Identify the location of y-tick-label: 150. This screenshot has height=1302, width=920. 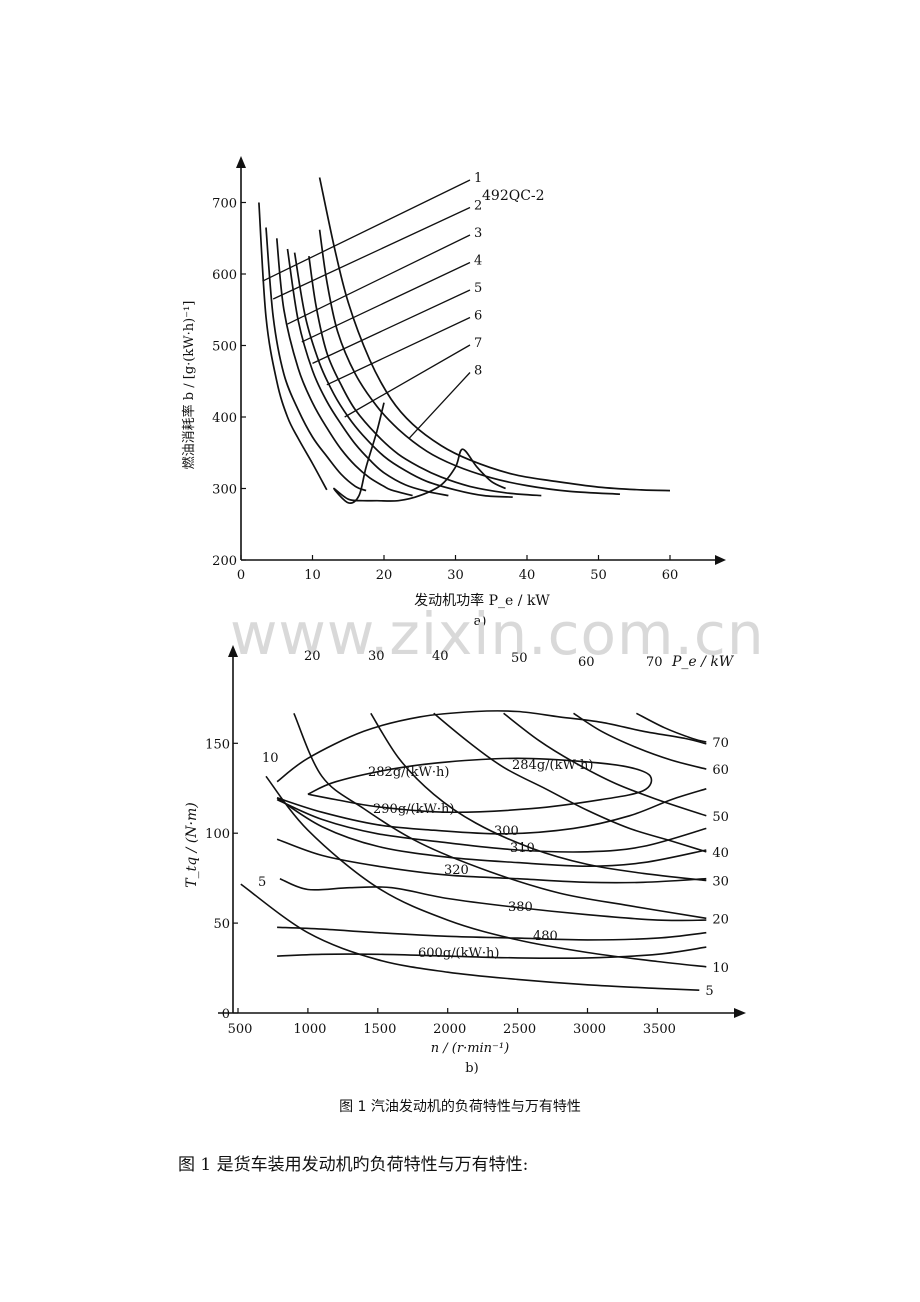
(217, 744).